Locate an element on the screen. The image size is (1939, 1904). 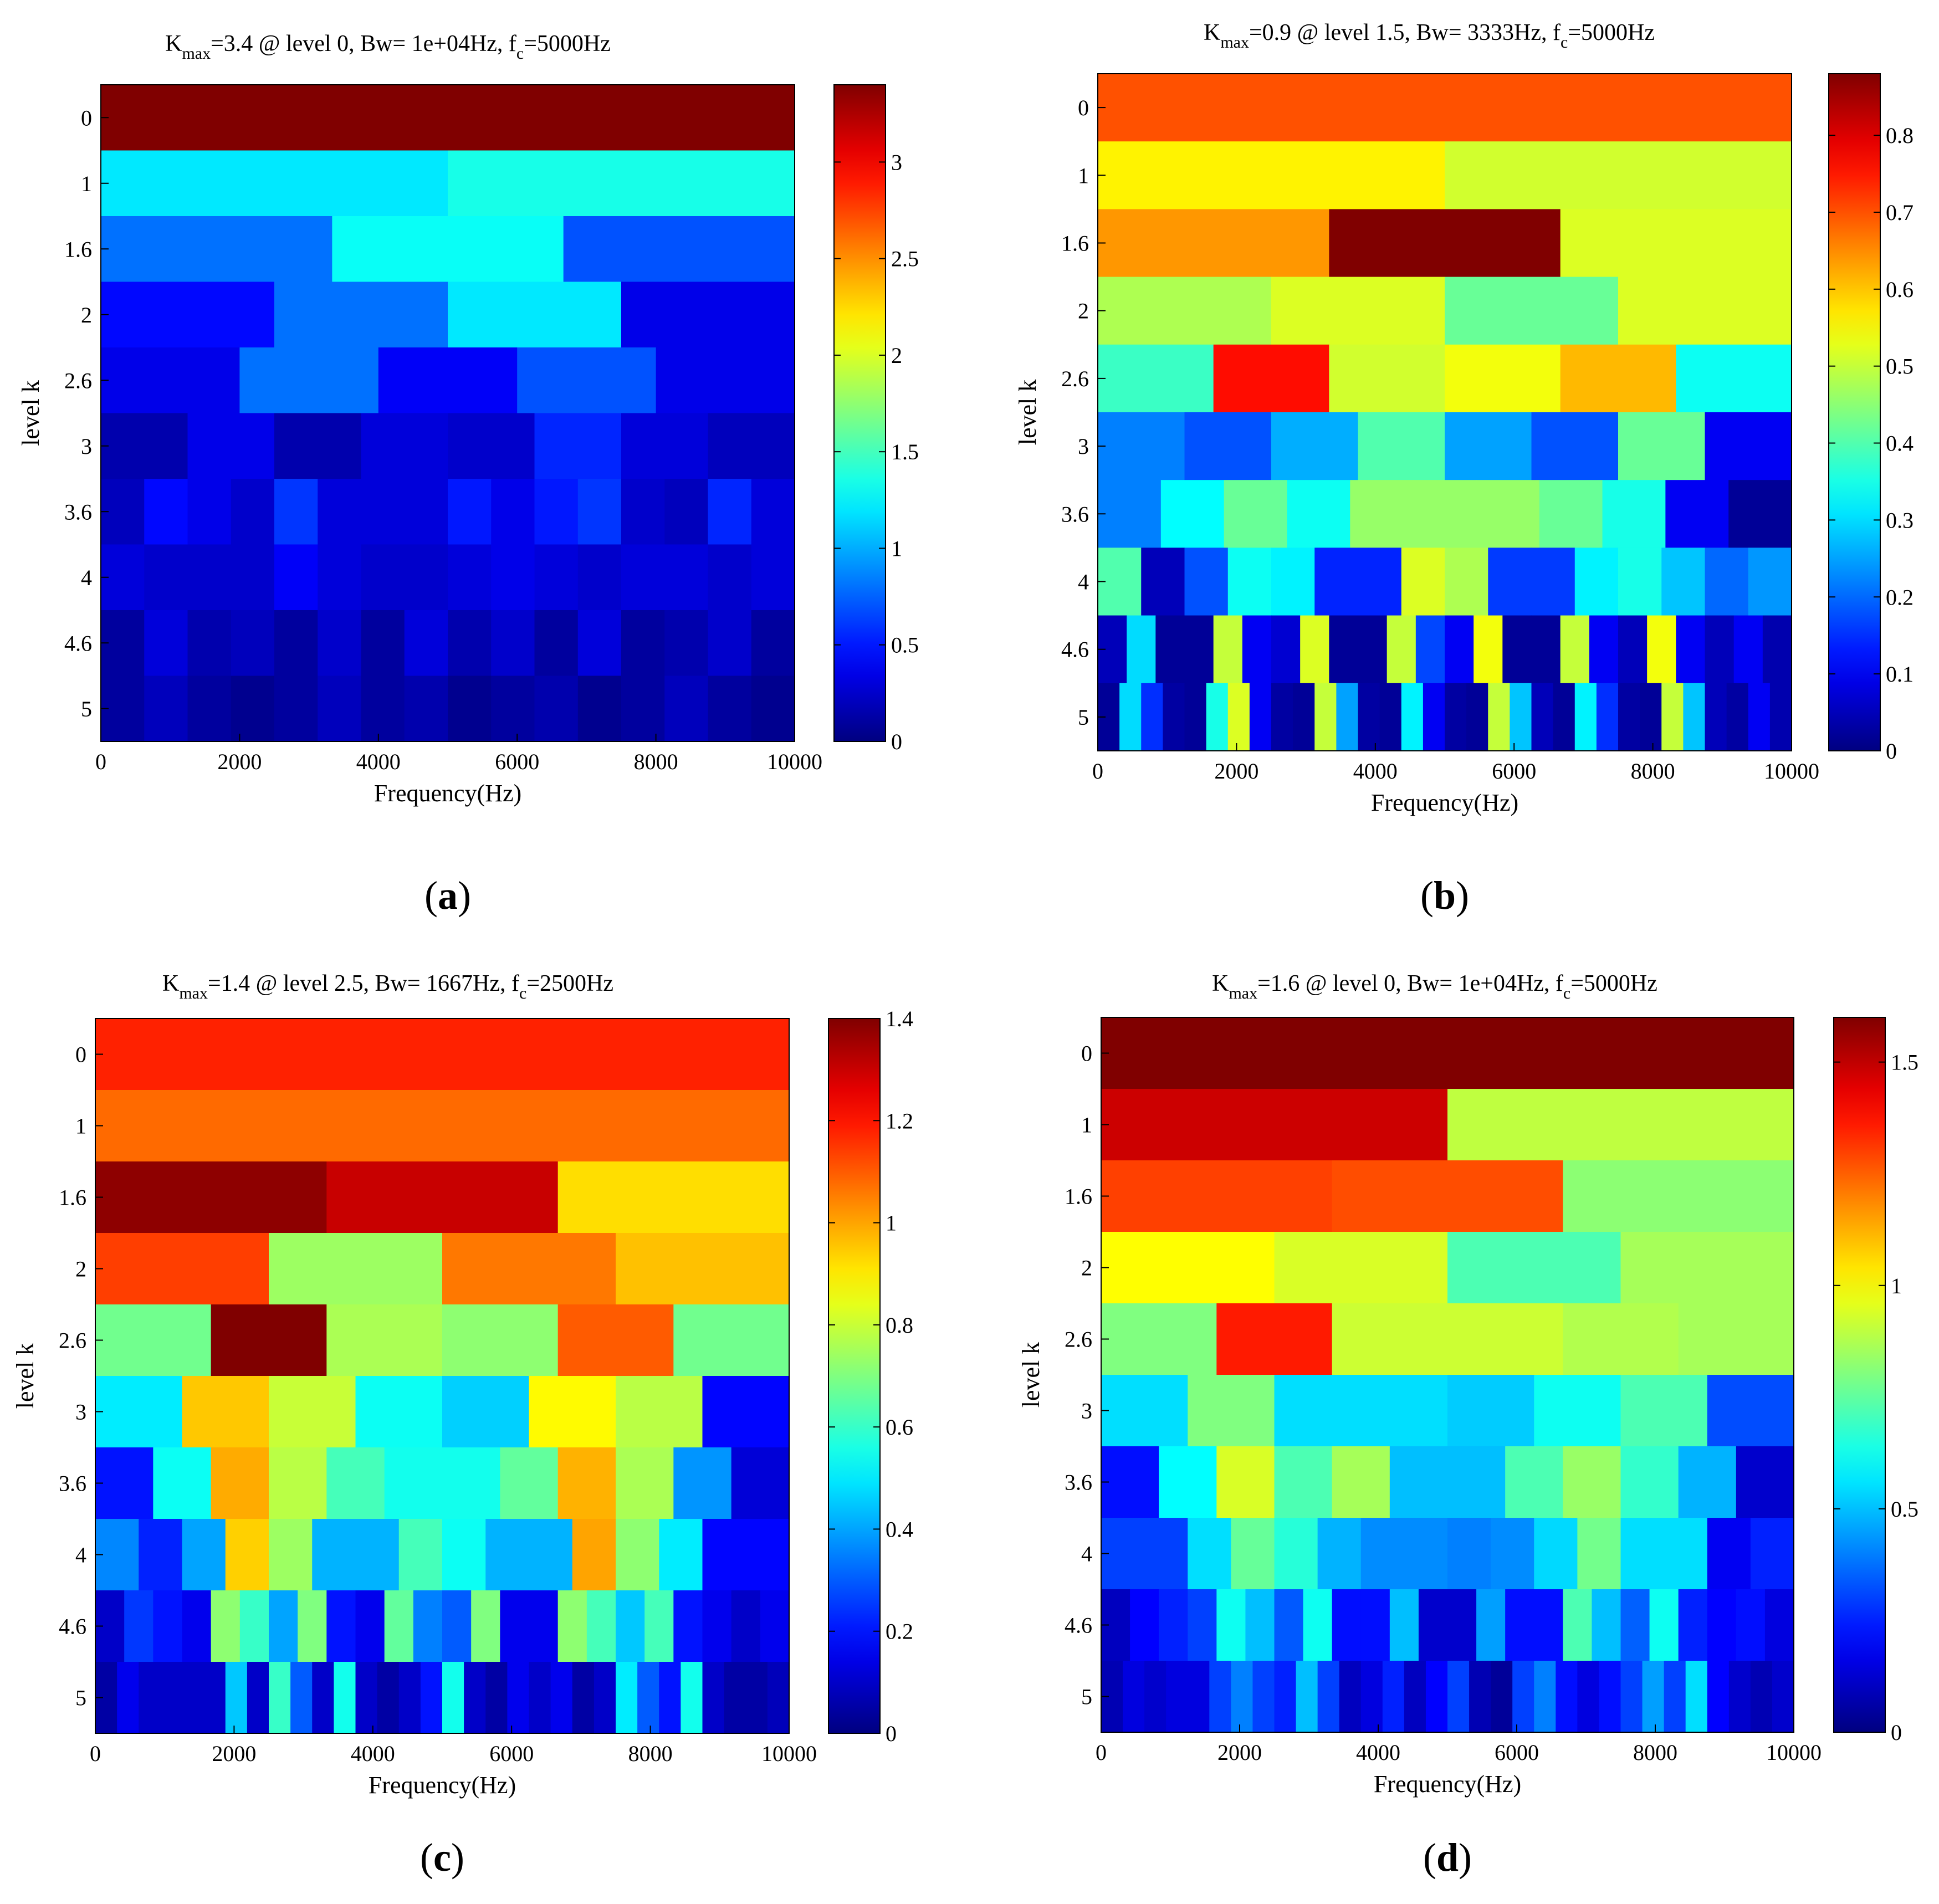
y-tick-label: 1.6 is located at coordinates (1079, 1196).